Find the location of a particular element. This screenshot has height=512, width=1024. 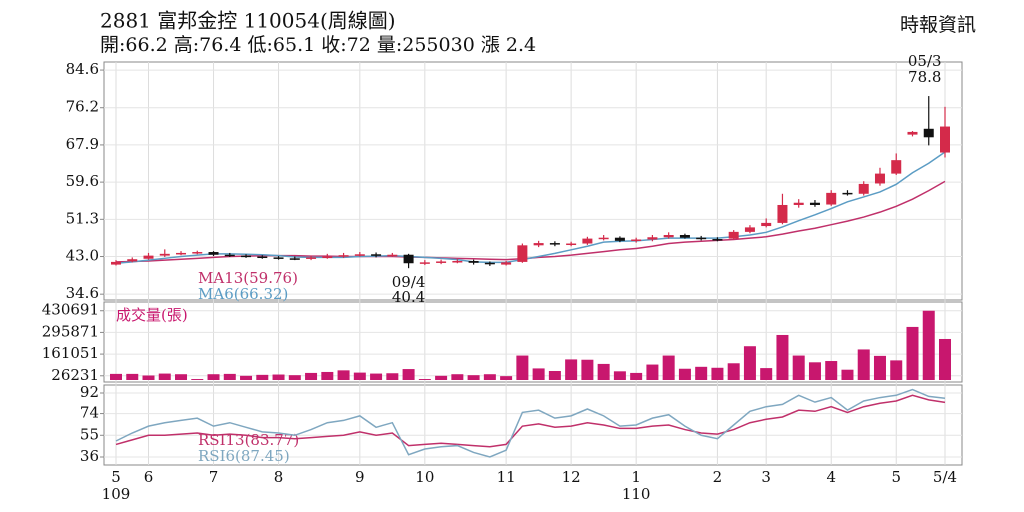

x-tick-label: 11 is located at coordinates (506, 477).